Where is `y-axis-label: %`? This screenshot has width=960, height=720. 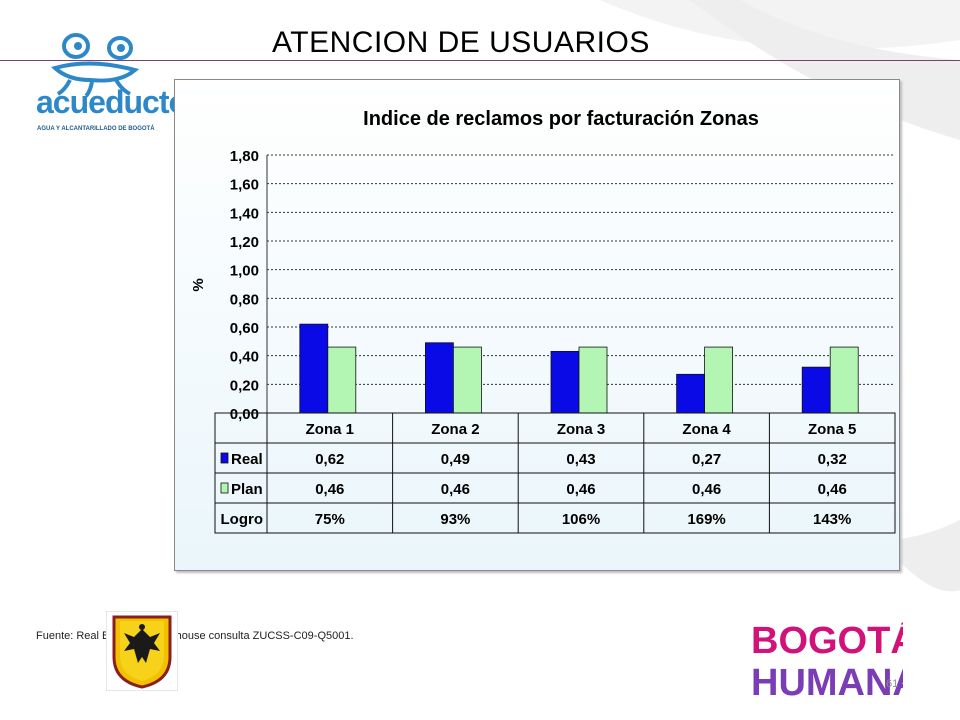 y-axis-label: % is located at coordinates (198, 284).